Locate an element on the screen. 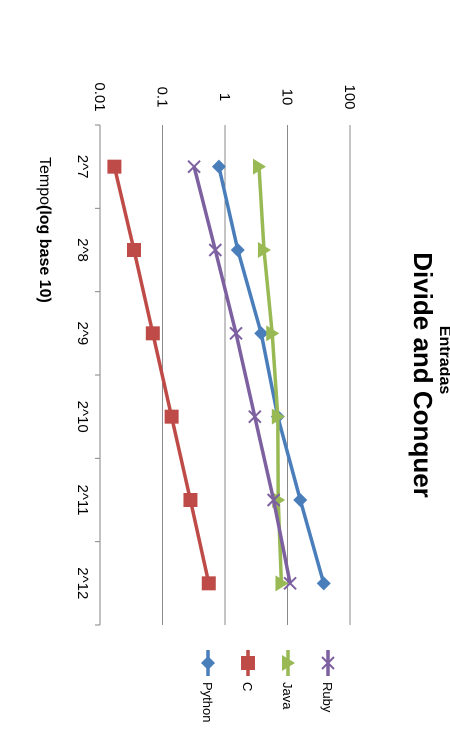  value-axis-title-prefix: Tempo is located at coordinates (44, 181).